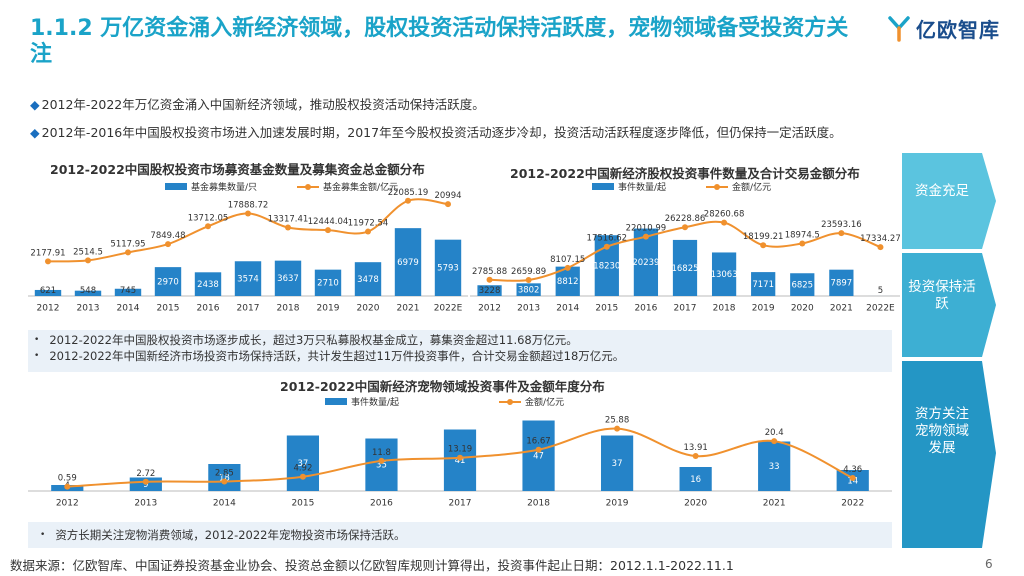 This screenshot has height=576, width=1024. What do you see at coordinates (128, 309) in the screenshot?
I see `x-tick-label: 2014` at bounding box center [128, 309].